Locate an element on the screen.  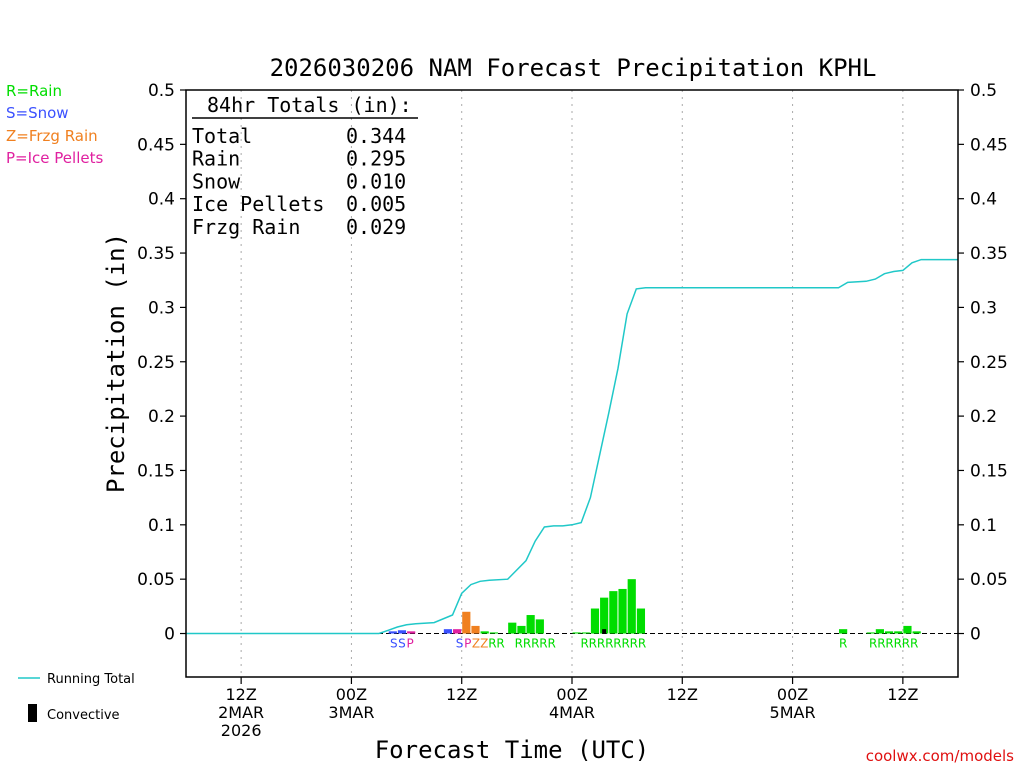
totals-heading: 84hr Totals (in): is located at coordinates (309, 105).